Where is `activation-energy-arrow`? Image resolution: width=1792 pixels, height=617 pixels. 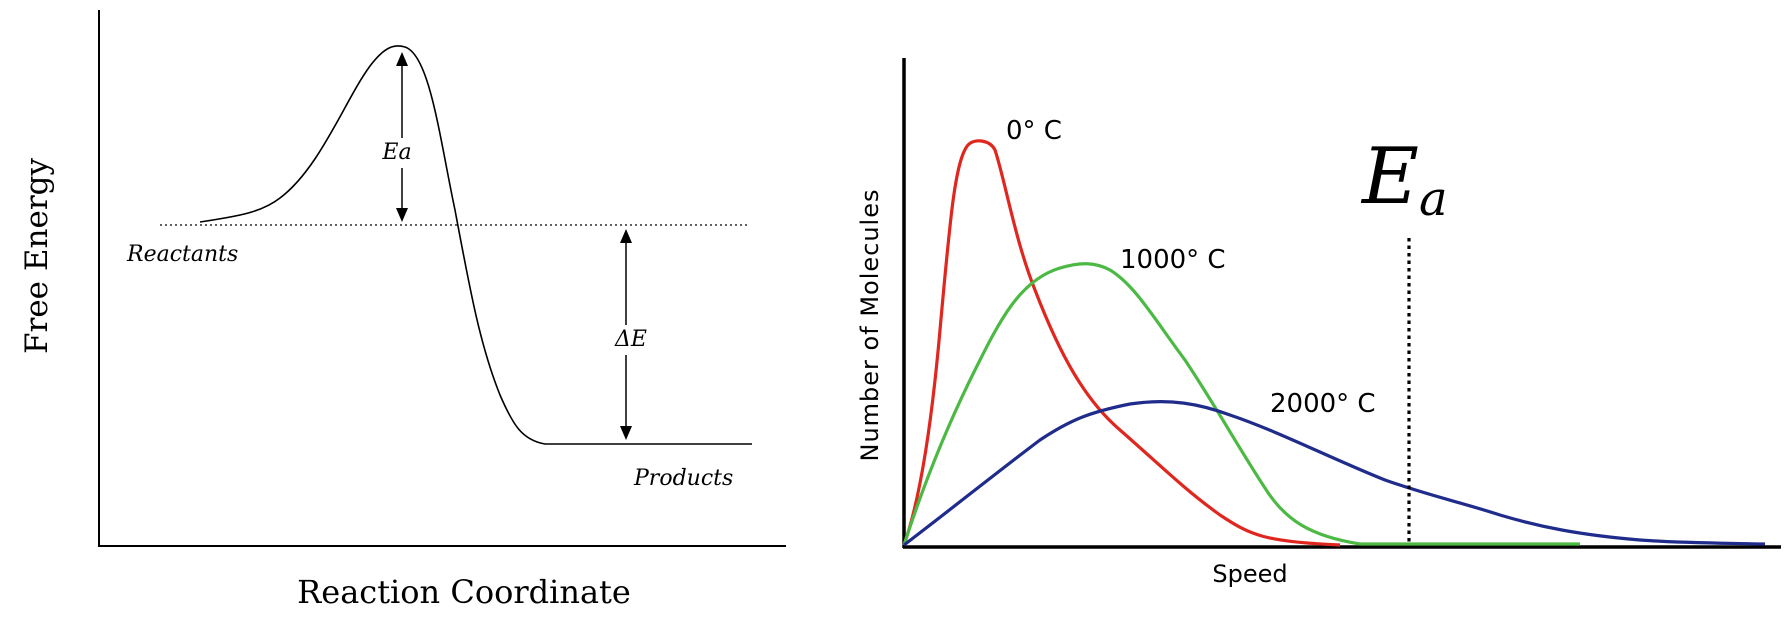 activation-energy-arrow is located at coordinates (402, 137).